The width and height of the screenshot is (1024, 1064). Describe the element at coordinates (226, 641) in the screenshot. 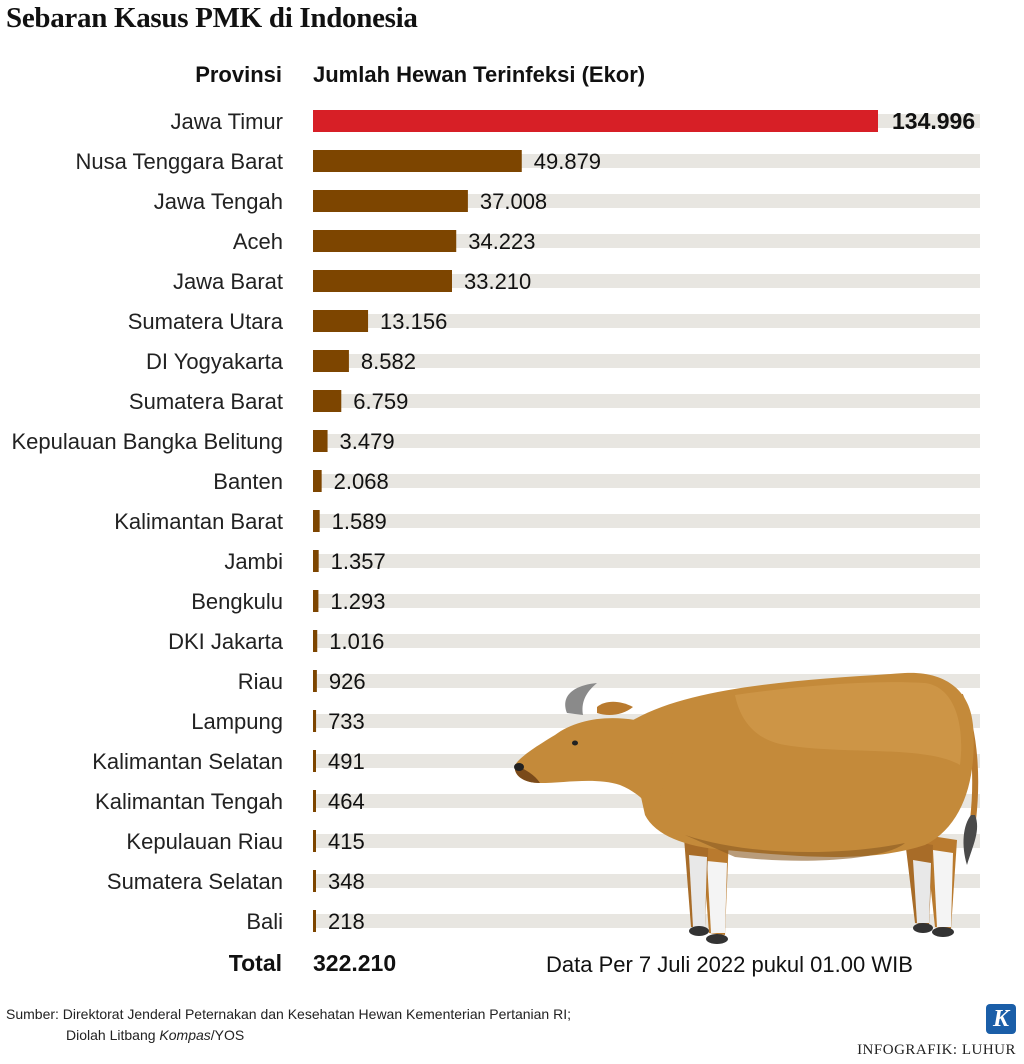

I see `category-label: DKI Jakarta` at that location.